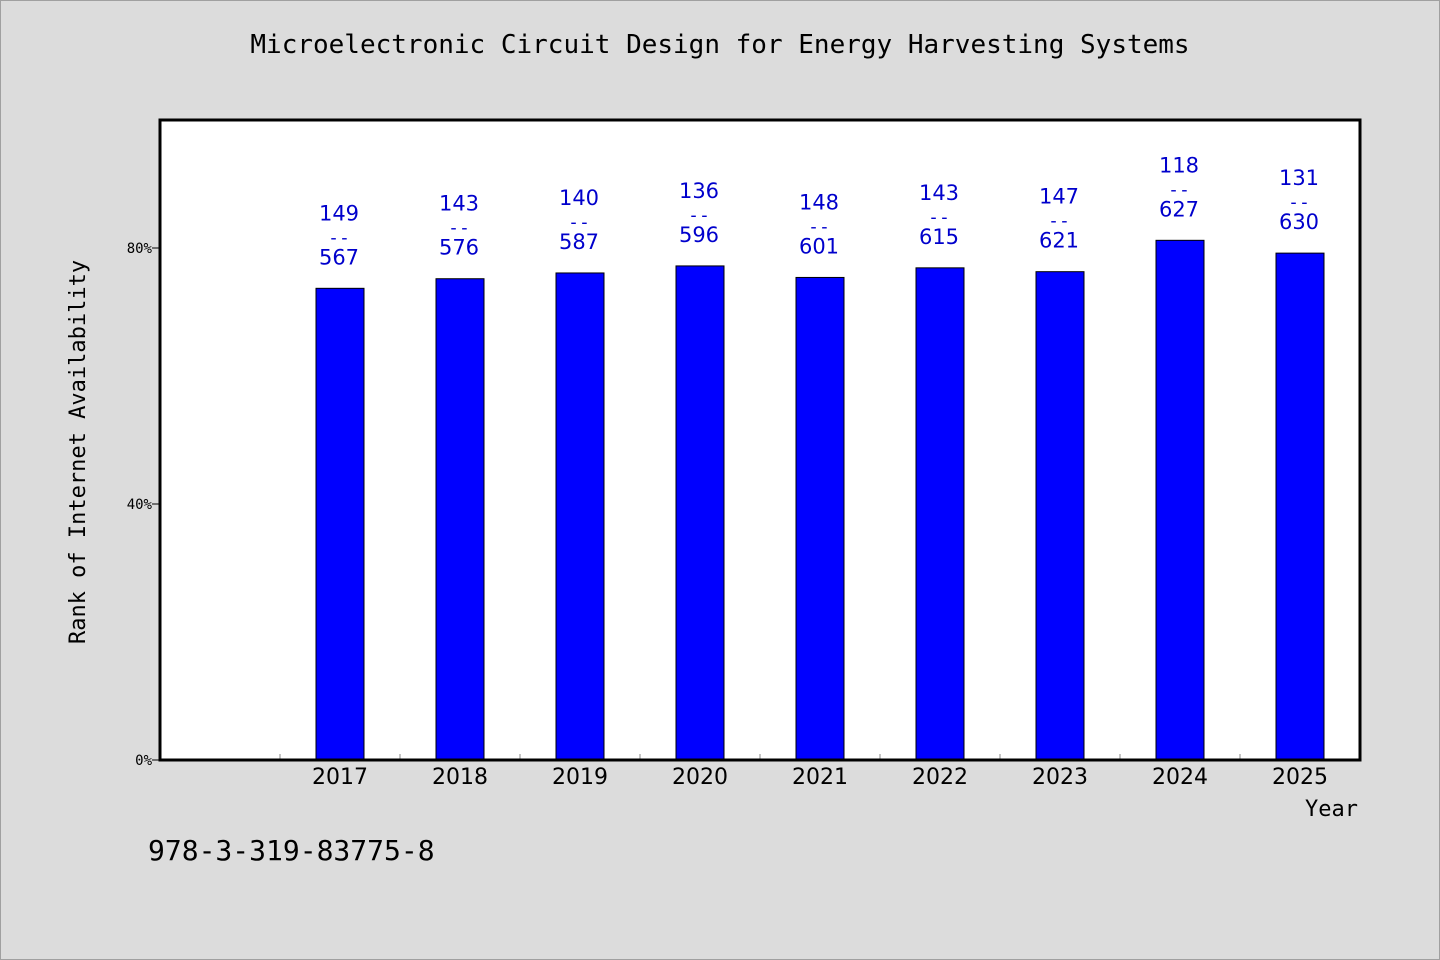 The width and height of the screenshot is (1440, 960). Describe the element at coordinates (459, 248) in the screenshot. I see `data-label-total-2018: 576` at that location.